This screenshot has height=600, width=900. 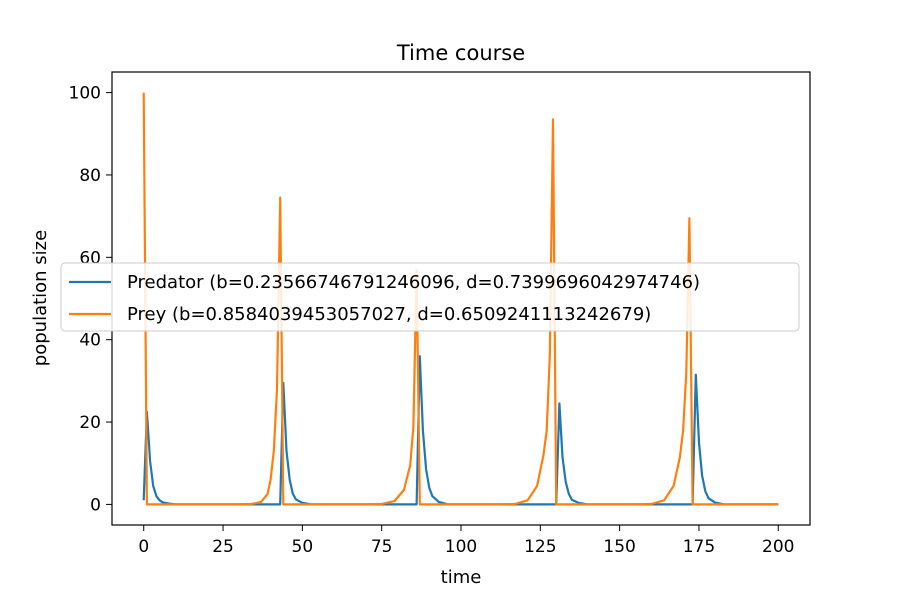 What do you see at coordinates (303, 547) in the screenshot?
I see `x-tick-label: 50` at bounding box center [303, 547].